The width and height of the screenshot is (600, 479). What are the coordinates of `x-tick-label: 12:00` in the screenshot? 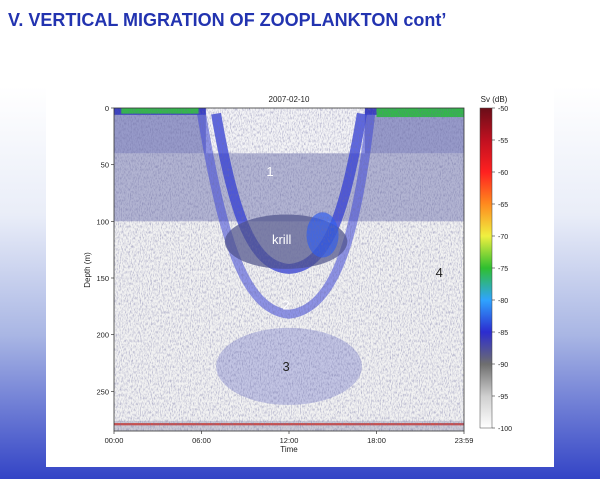 It's located at (289, 440).